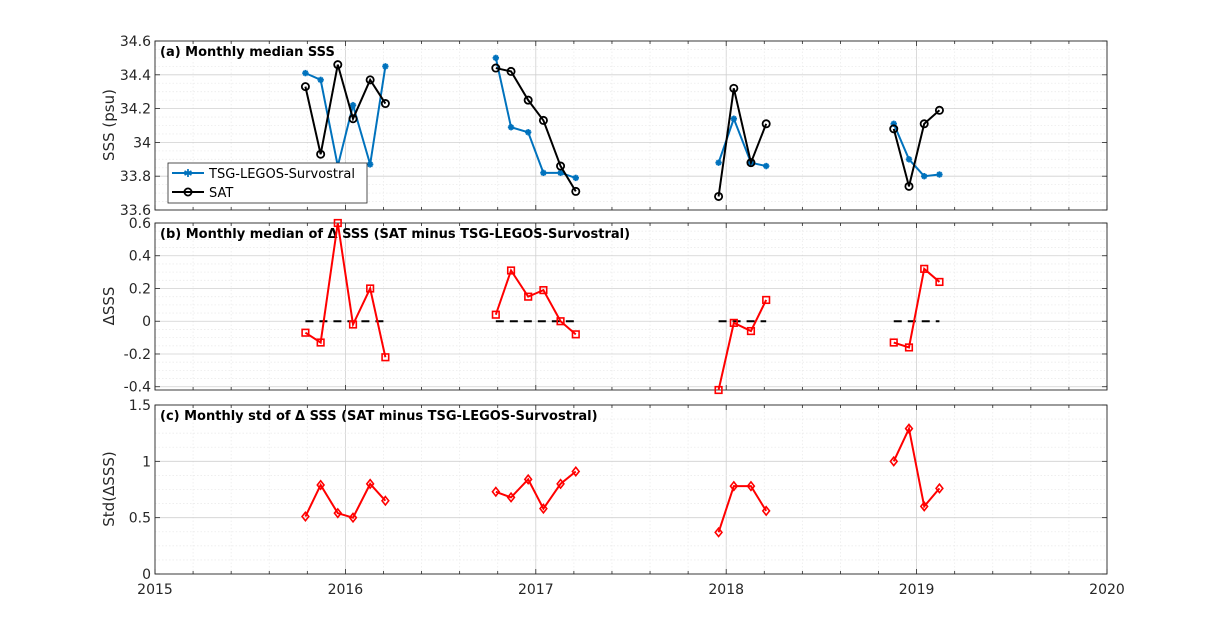 The height and width of the screenshot is (638, 1223). I want to click on y-tick-label: 34, so click(142, 143).